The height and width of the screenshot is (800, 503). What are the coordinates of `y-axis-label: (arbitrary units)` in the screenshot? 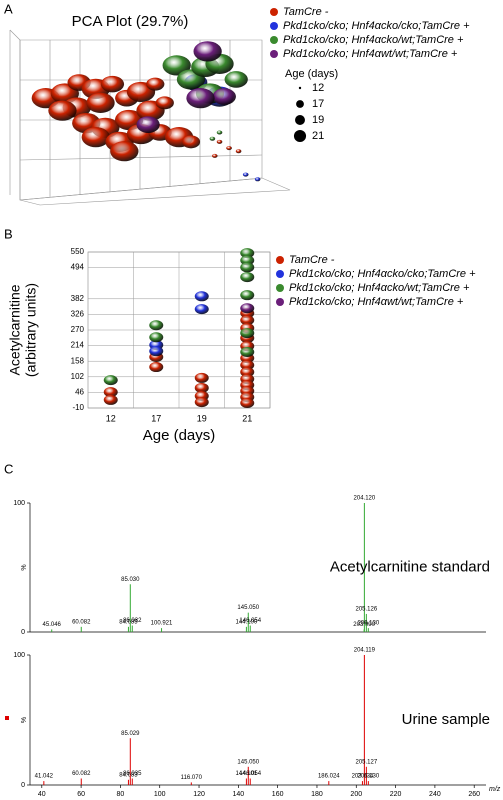 It's located at (31, 330).